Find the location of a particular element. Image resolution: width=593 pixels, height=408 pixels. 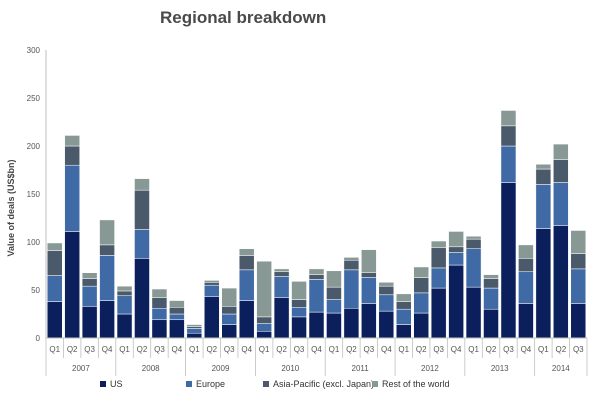

y-axis-label: Value of deals (US$bn) is located at coordinates (11, 207).